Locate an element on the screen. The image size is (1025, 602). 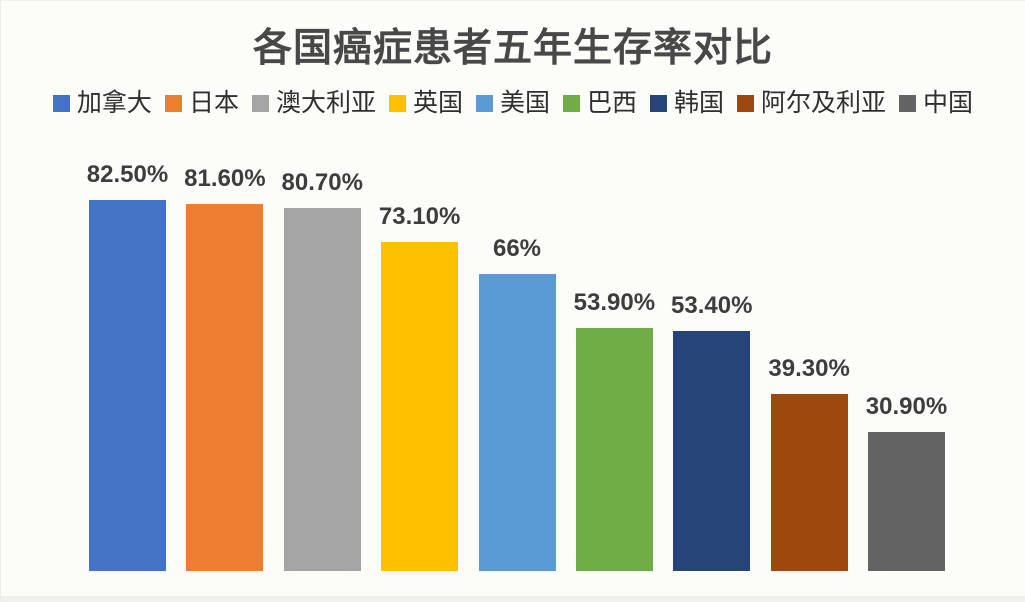
legend-label: 中国 is located at coordinates (948, 103).